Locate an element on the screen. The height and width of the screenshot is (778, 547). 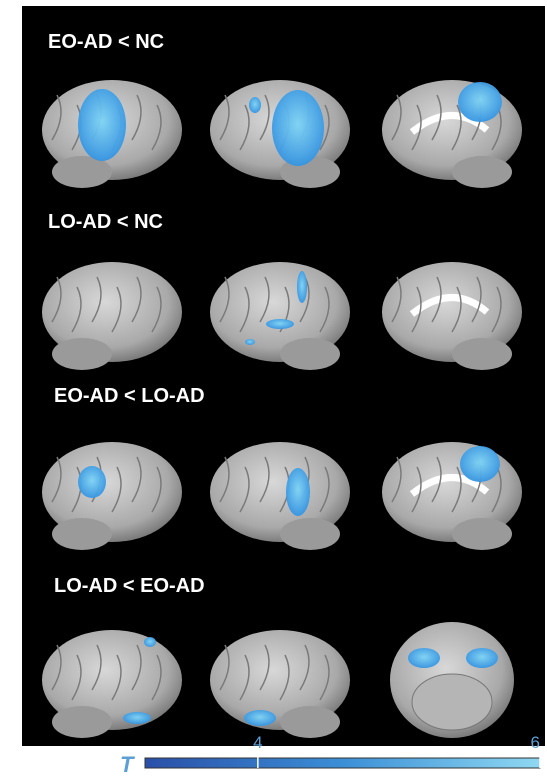
colorbar-label: T is located at coordinates (127, 764).